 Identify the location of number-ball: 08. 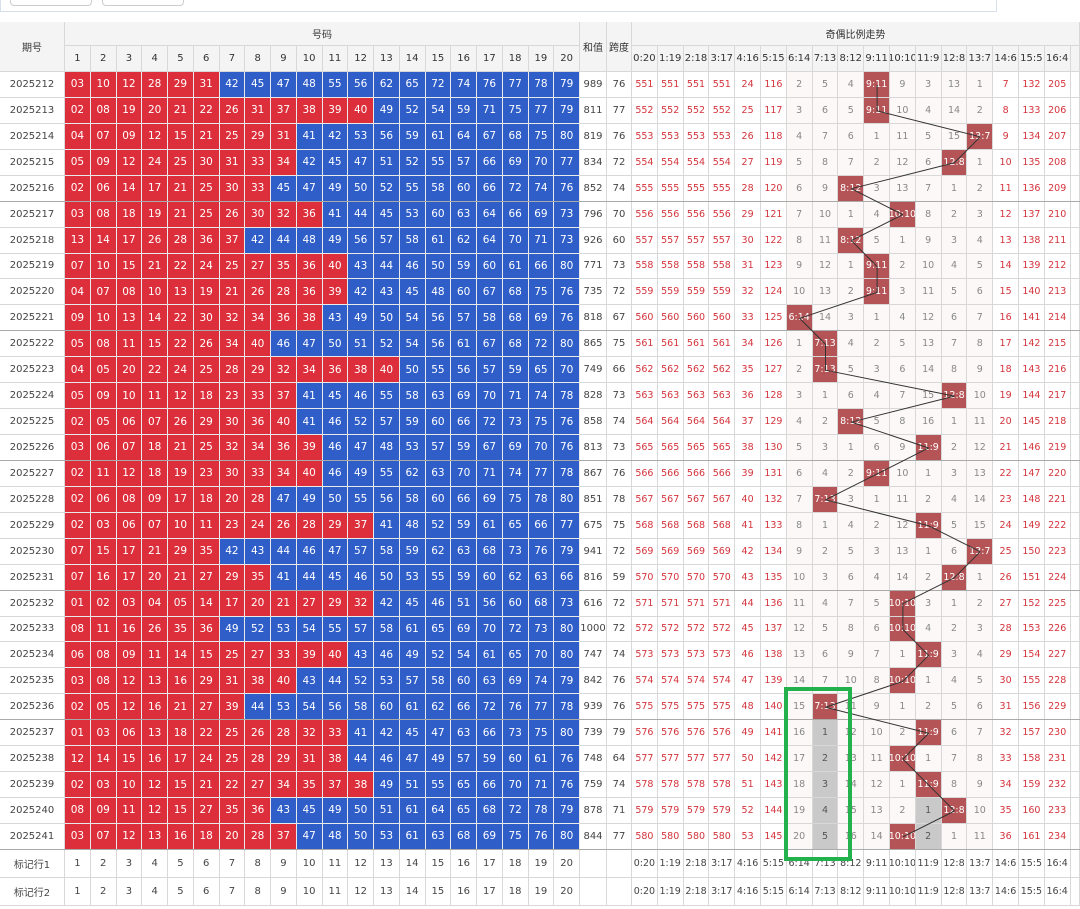
(103, 344).